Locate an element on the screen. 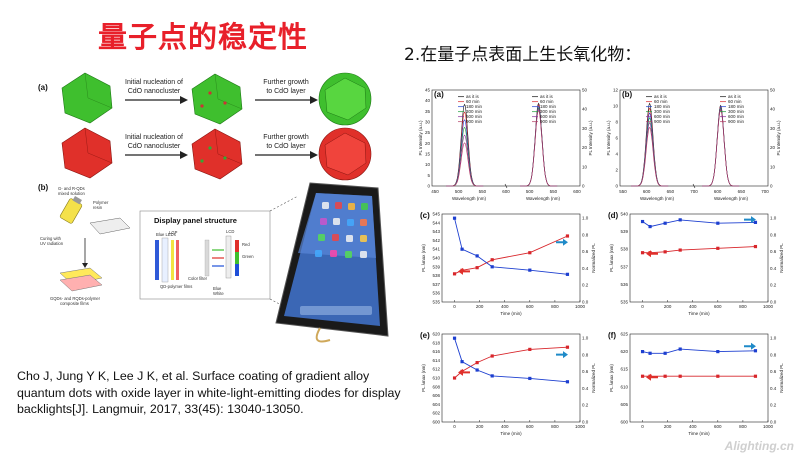 Image resolution: width=800 pixels, height=461 pixels. chart-f-xlabel: Time (min) is located at coordinates (699, 433).